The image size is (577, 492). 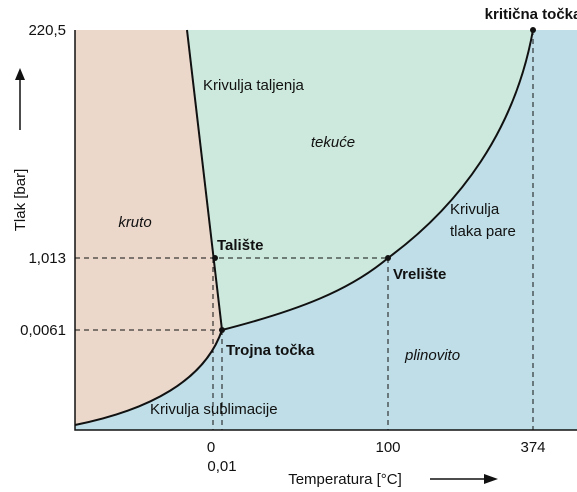 I want to click on y-tick-label: 220,5, so click(x=47, y=30).